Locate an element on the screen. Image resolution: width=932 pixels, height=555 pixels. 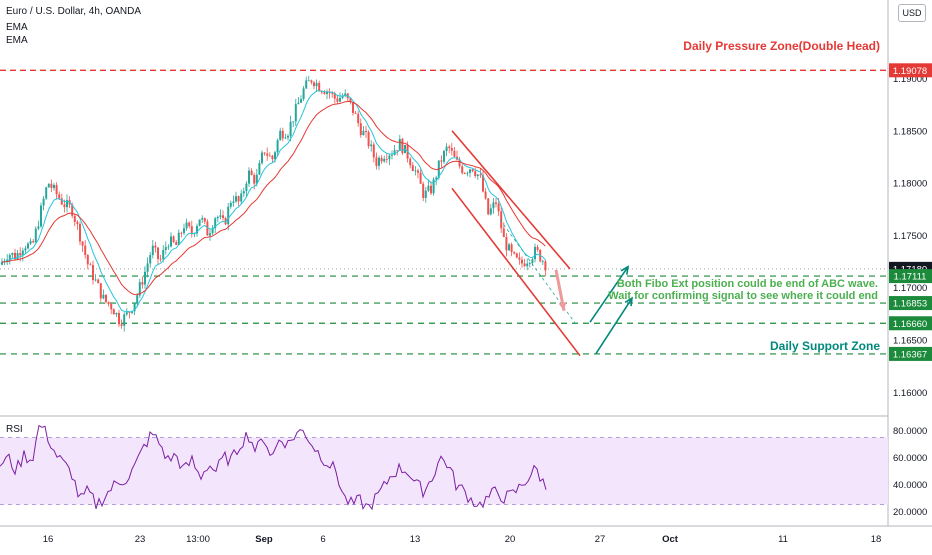
price-tick-3: 1.17500 is located at coordinates (910, 236).